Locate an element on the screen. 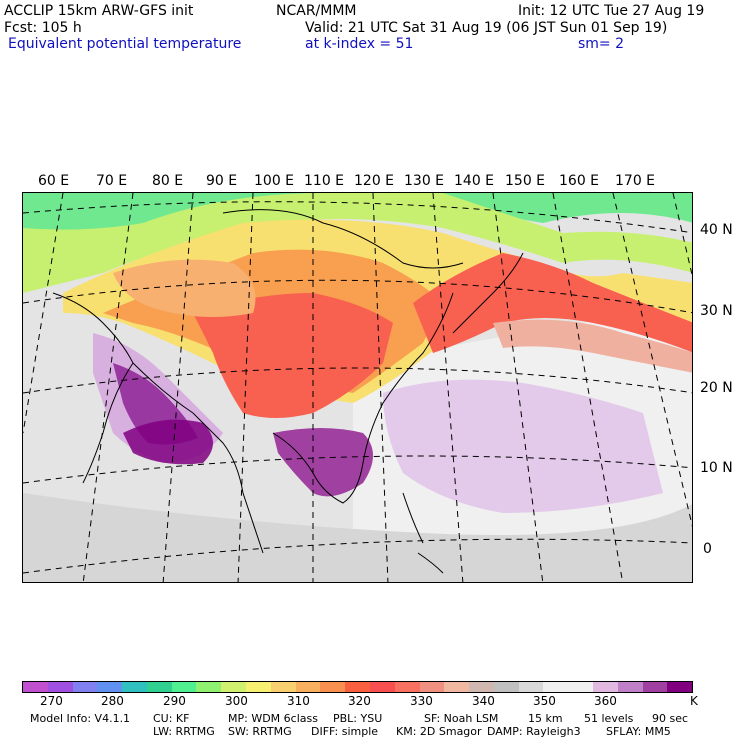 This screenshot has height=740, width=740. lon-label: 110 E is located at coordinates (324, 181).